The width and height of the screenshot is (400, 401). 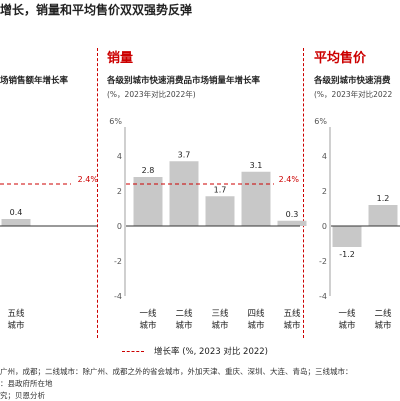 I want to click on chart-2-data-label: 3.7, so click(x=184, y=154).